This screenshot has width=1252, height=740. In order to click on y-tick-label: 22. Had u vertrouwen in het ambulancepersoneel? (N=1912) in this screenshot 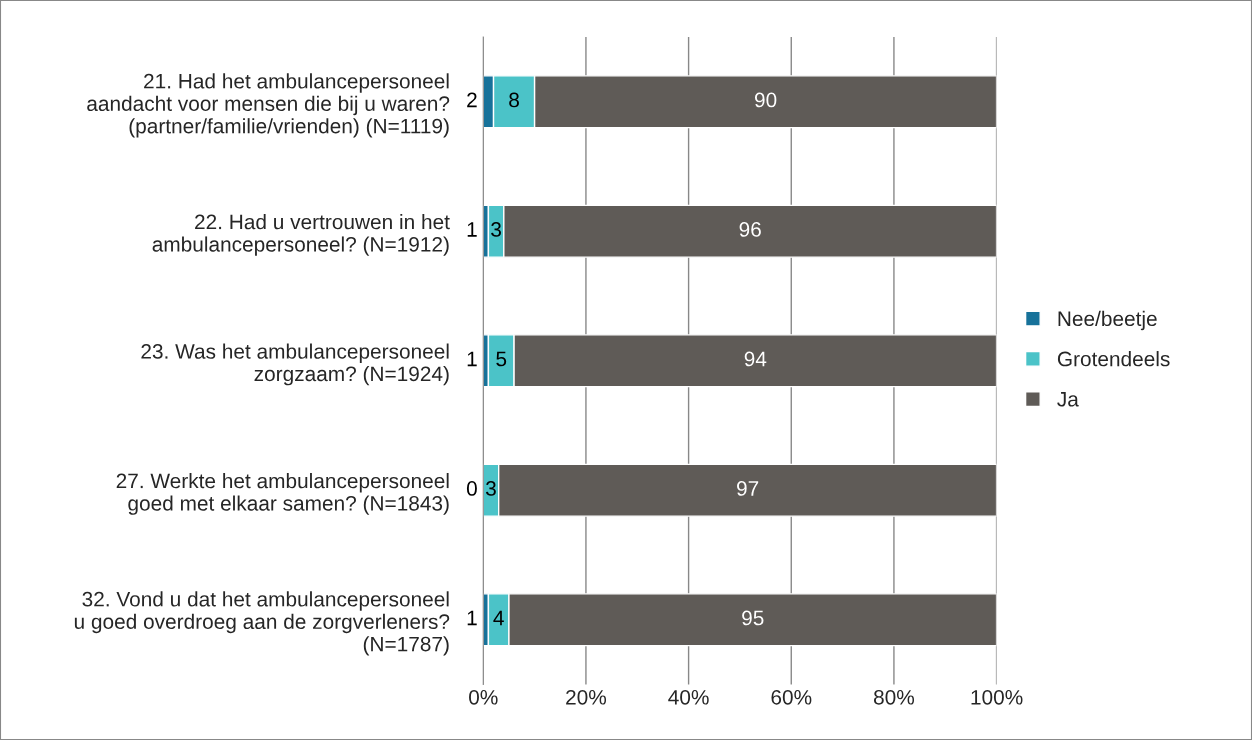, I will do `click(301, 234)`.